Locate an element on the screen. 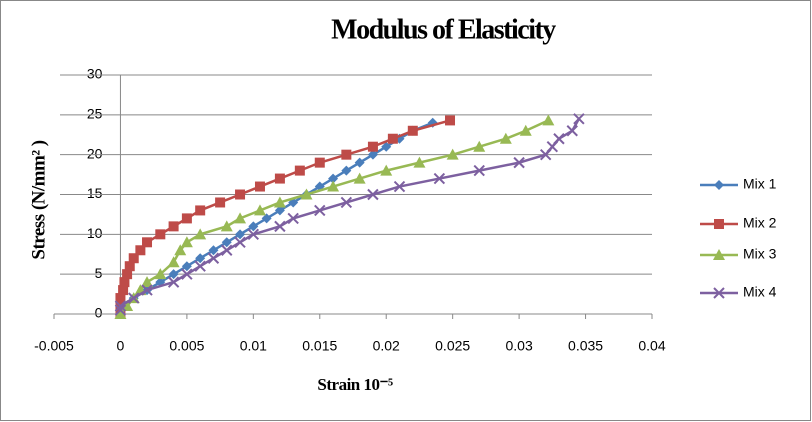  y-axis-label: Stress (N/mm² ) is located at coordinates (38, 199).